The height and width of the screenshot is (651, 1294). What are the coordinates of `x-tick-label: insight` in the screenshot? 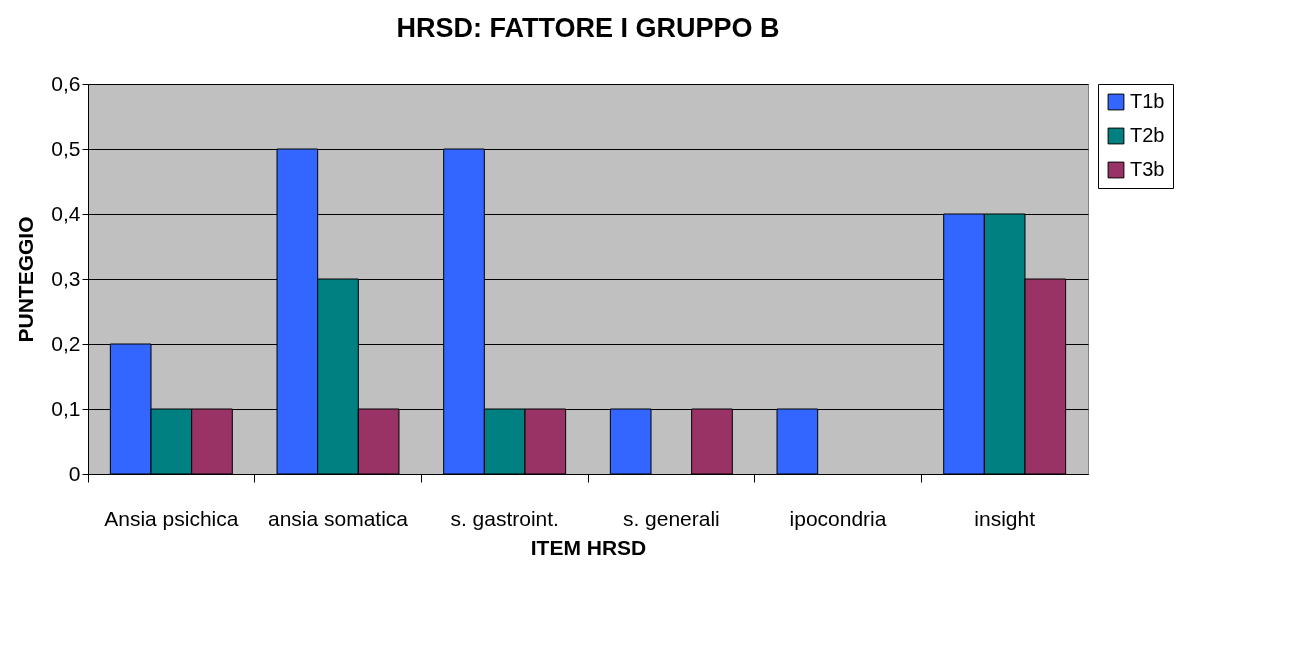 It's located at (1005, 518).